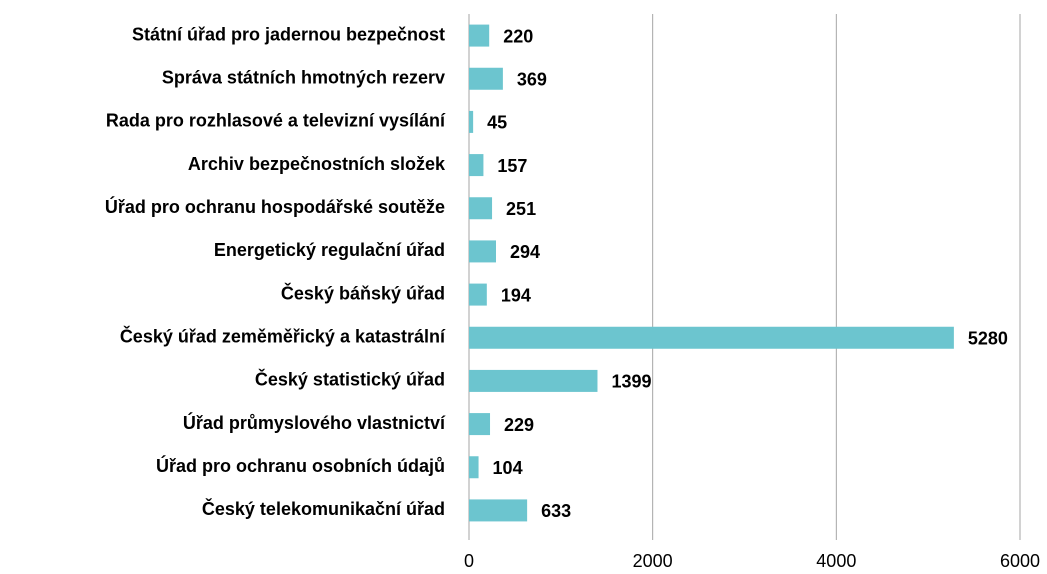 The width and height of the screenshot is (1047, 574). I want to click on category-label: Státní úřad pro jadernou bezpečnost, so click(288, 34).